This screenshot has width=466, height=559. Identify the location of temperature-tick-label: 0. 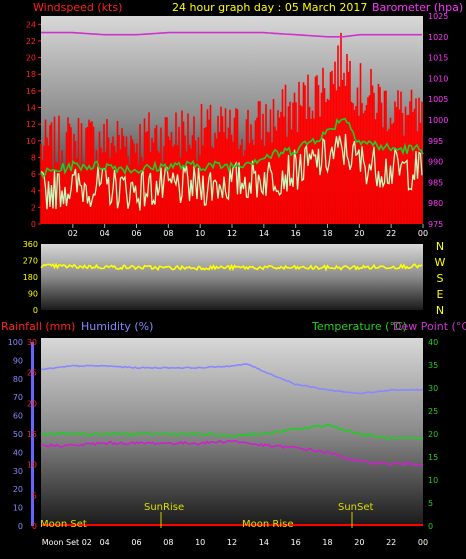
(430, 526).